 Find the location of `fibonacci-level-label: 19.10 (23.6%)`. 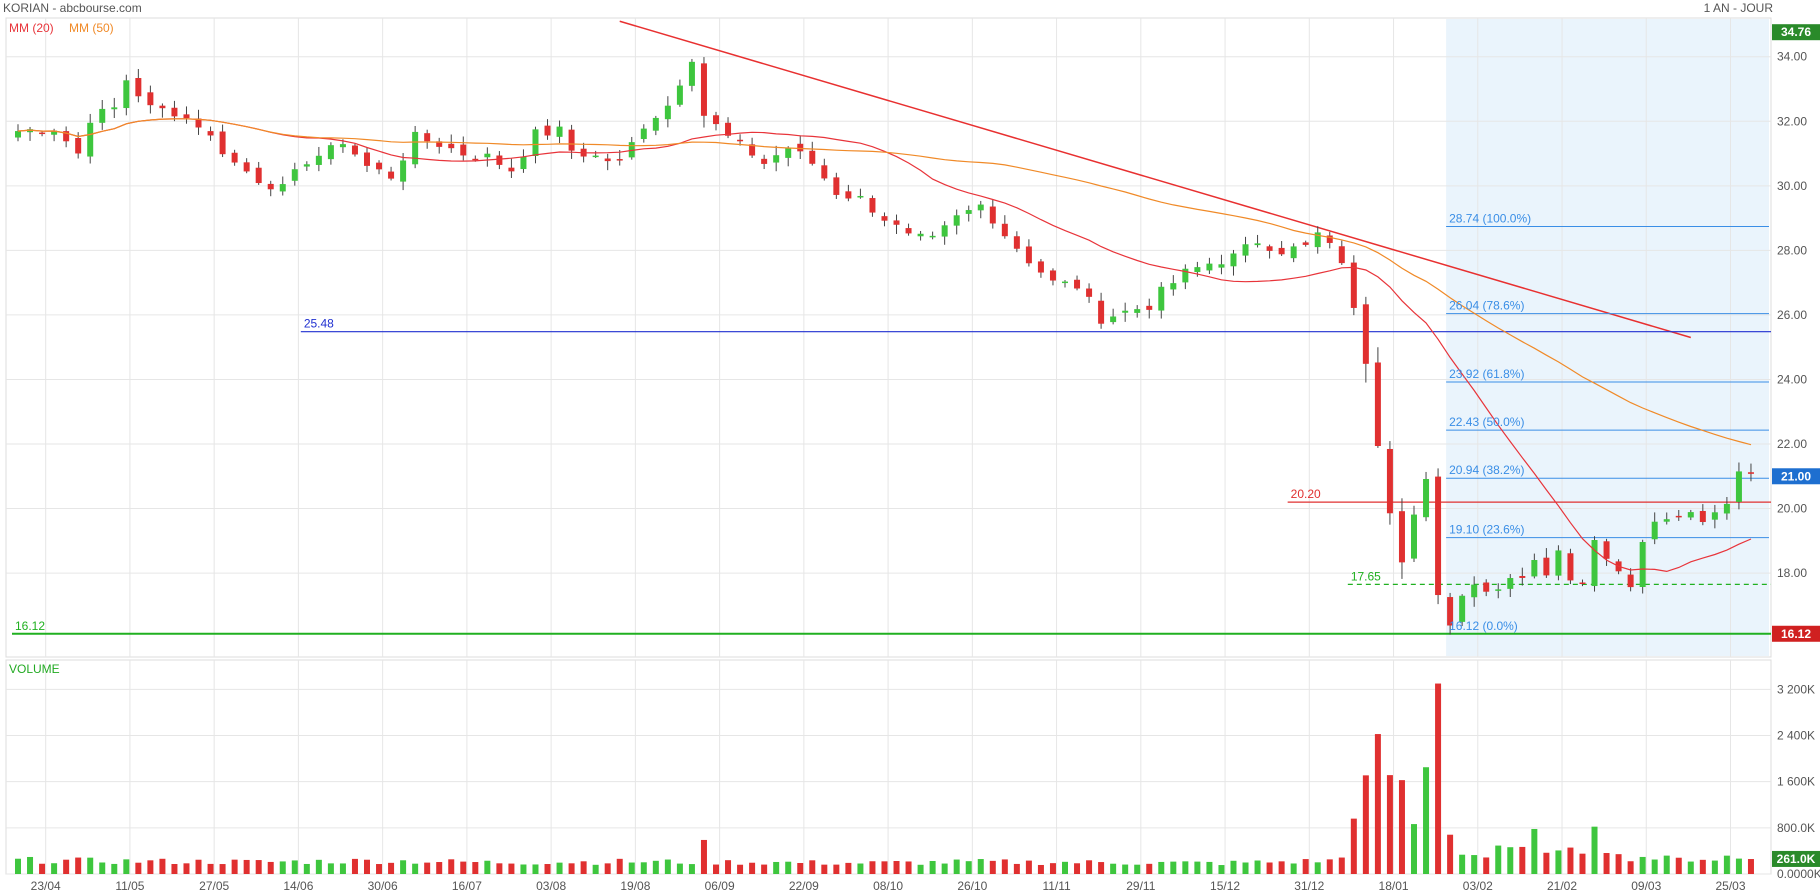

fibonacci-level-label: 19.10 (23.6%) is located at coordinates (1486, 530).